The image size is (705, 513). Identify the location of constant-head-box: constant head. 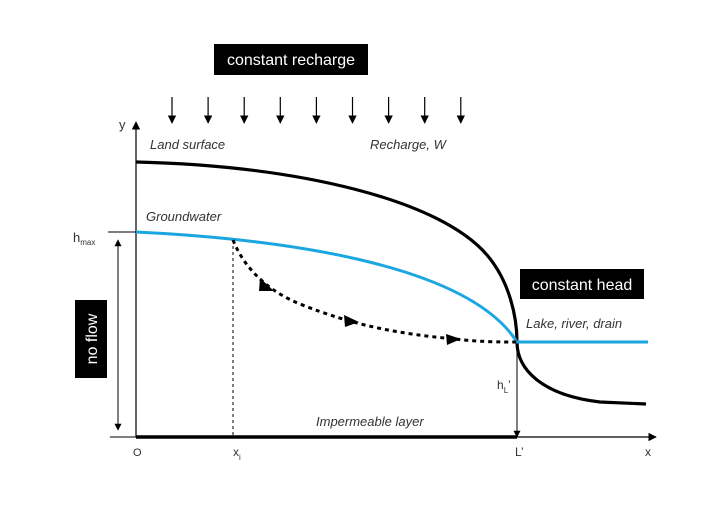
(582, 284).